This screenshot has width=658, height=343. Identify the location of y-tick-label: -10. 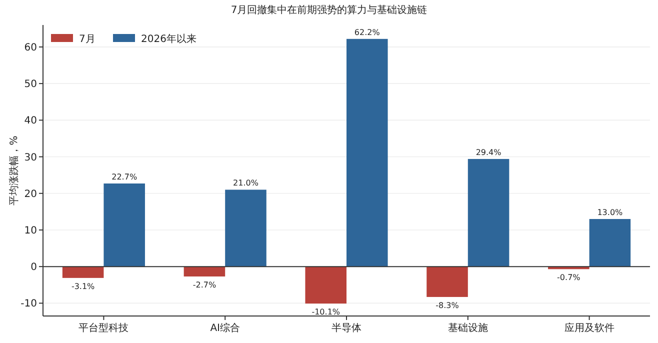
(28, 304).